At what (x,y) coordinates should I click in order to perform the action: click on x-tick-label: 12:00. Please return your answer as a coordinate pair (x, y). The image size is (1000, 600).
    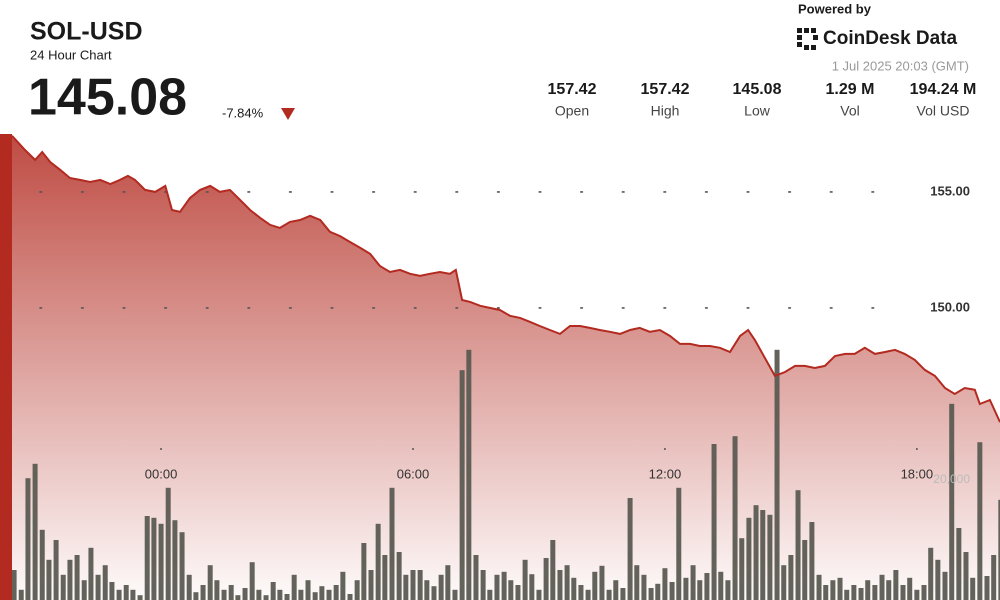
    Looking at the image, I should click on (665, 473).